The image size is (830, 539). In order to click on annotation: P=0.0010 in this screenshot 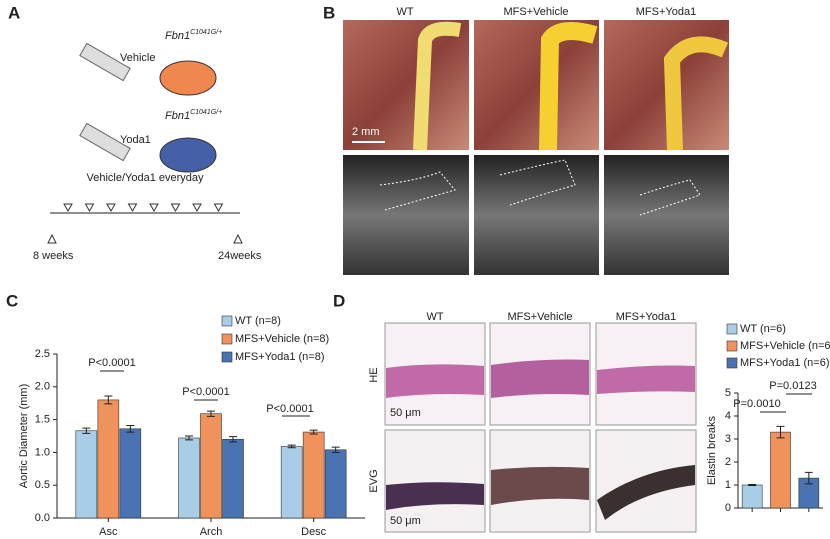, I will do `click(756, 404)`.